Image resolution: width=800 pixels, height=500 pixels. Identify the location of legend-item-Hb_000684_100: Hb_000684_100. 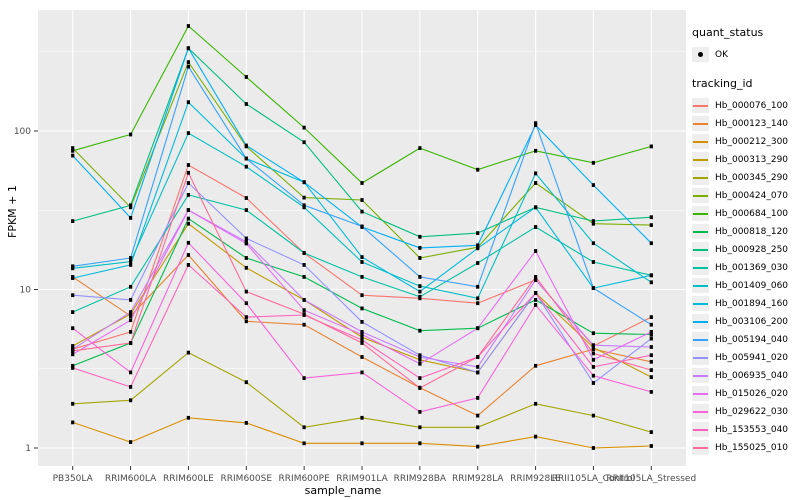
(745, 213).